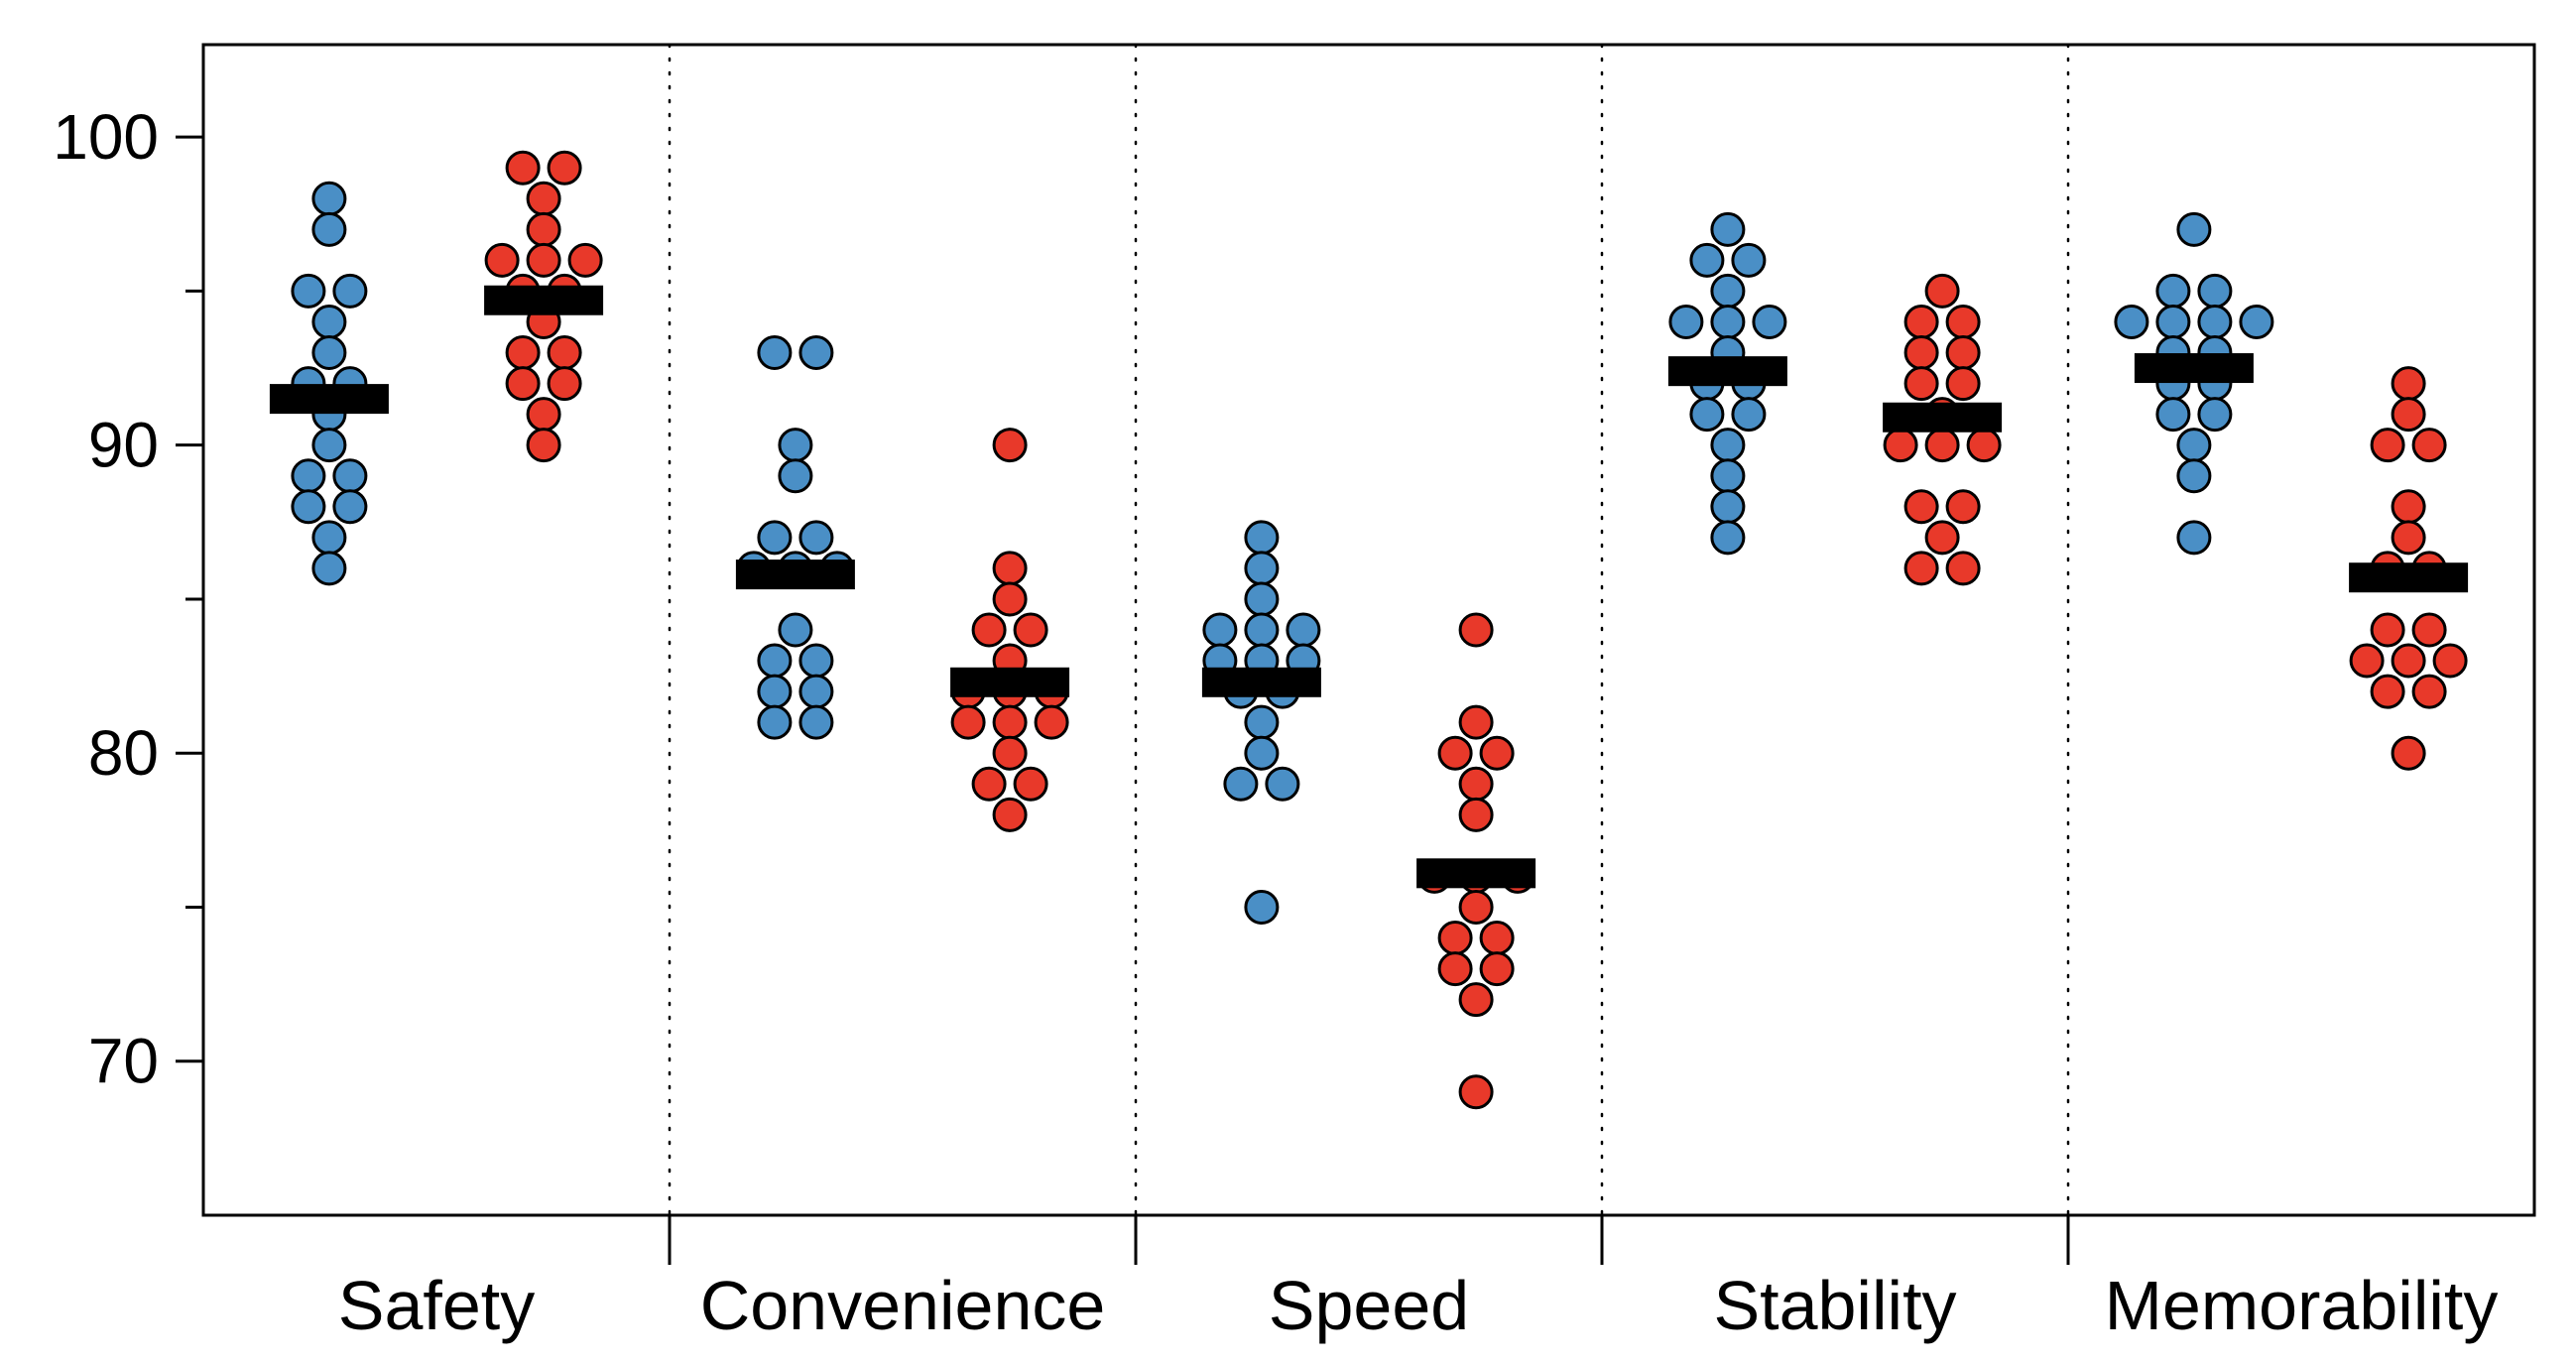  I want to click on y-tick-label: 70, so click(123, 1061).